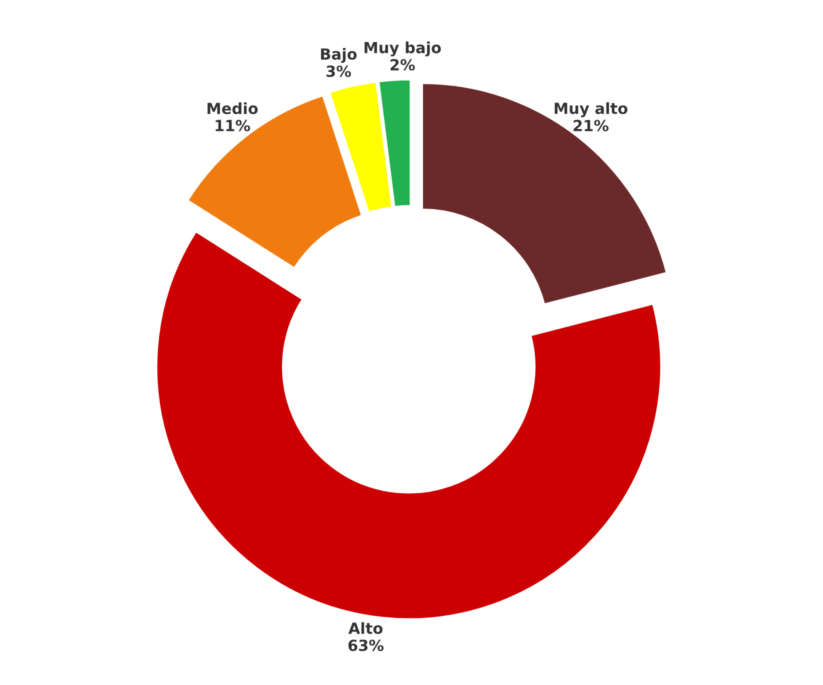 The width and height of the screenshot is (823, 685). I want to click on slice-label: Bajo, so click(339, 55).